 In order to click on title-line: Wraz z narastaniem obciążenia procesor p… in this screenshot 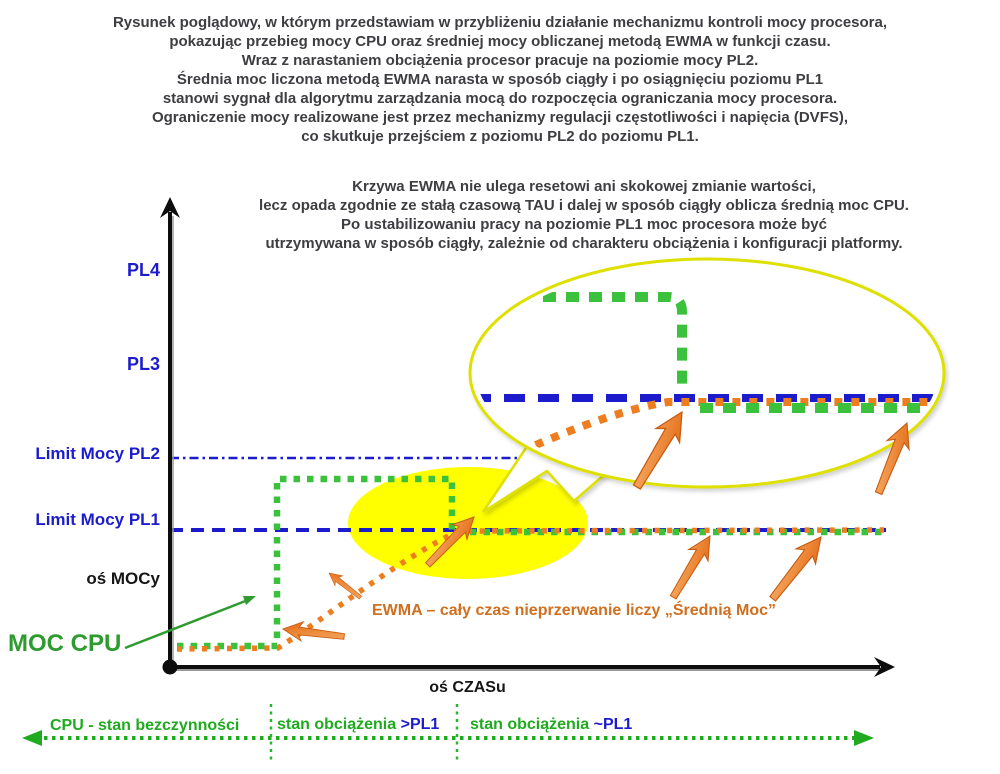, I will do `click(500, 60)`.